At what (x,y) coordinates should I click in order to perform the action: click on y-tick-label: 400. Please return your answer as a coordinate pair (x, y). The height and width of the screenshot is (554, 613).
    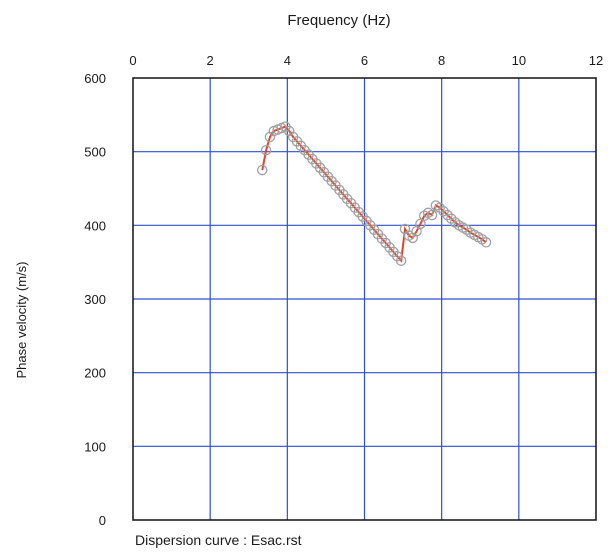
    Looking at the image, I should click on (95, 225).